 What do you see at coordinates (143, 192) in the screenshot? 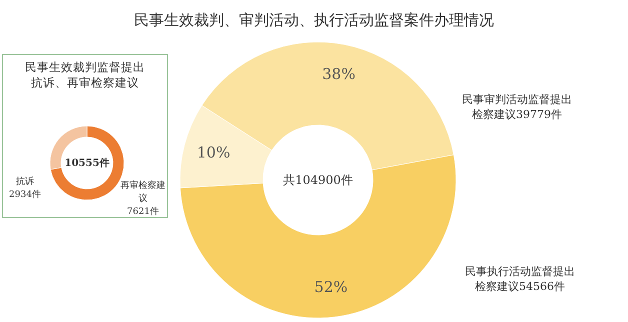
I see `slice-label: 再审检察建议` at bounding box center [143, 192].